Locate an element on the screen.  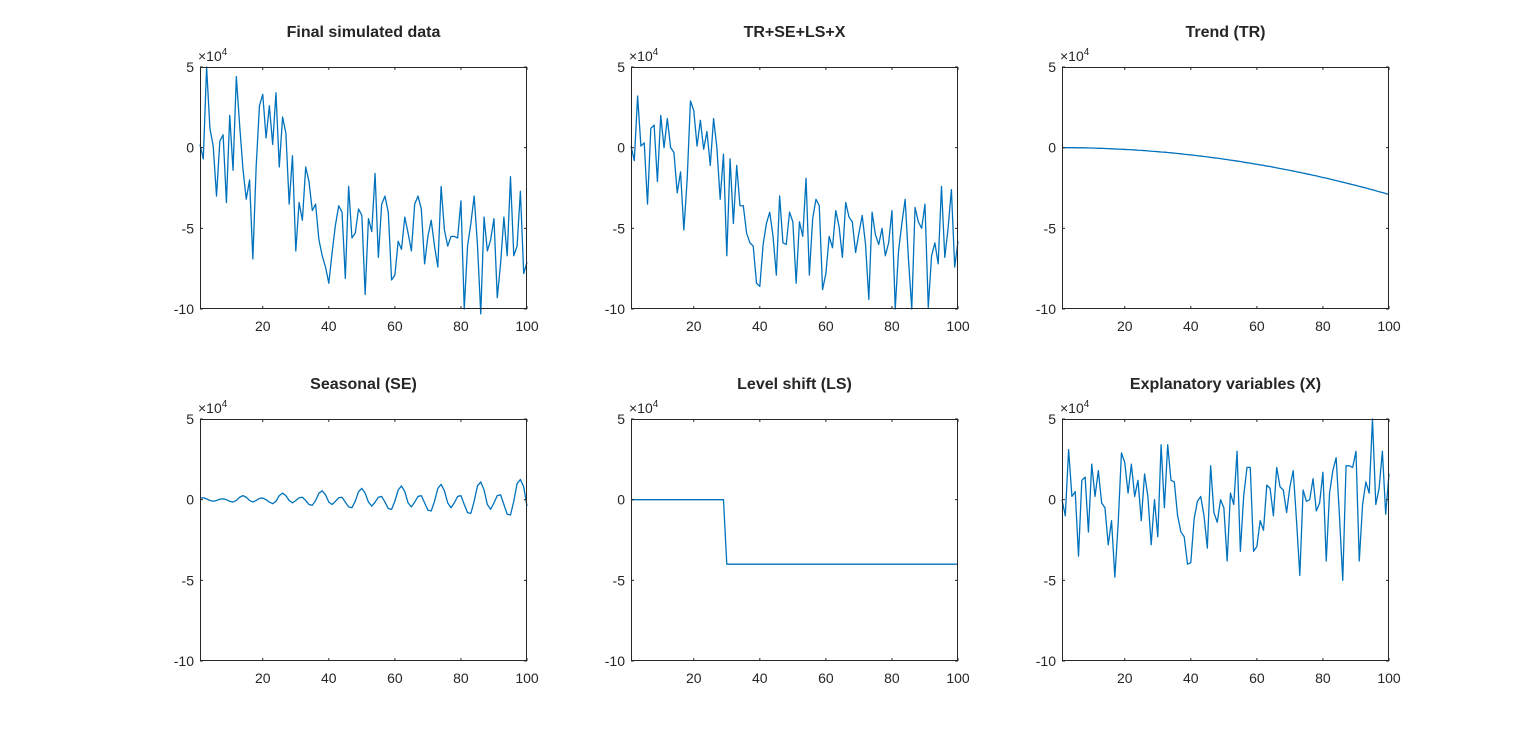
subplot-level-shift: 20 40 60 80 100 5 0 -5 -10 ×10⁴ is located at coordinates (787, 542).